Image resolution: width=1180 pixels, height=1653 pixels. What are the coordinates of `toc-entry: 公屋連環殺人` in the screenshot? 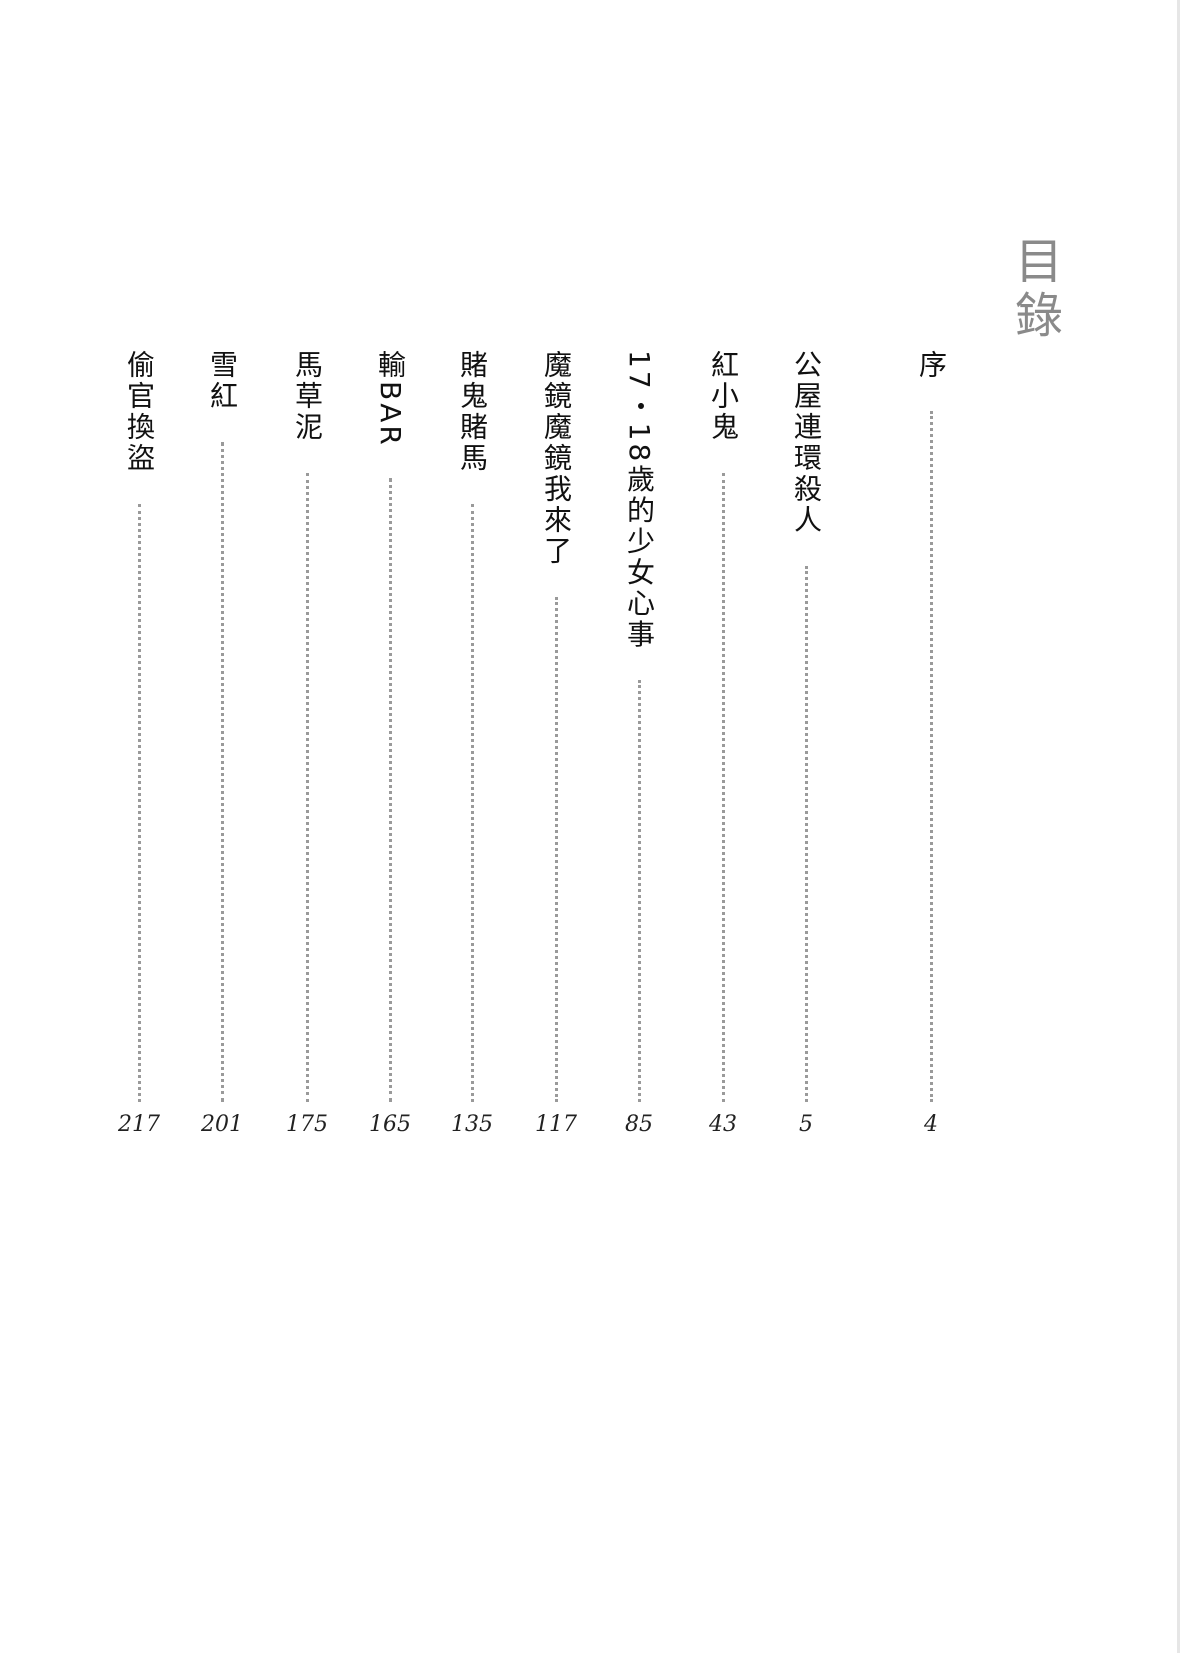 It's located at (806, 726).